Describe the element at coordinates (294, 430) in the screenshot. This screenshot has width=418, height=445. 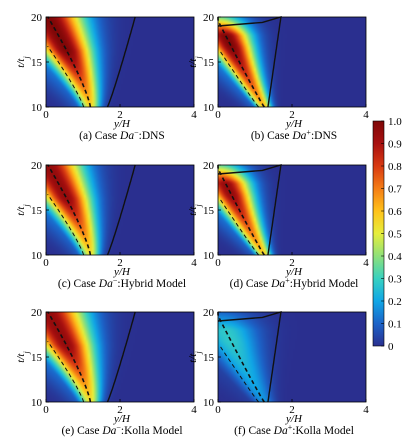
I see `panel-caption: (f) Case Da+:Kolla Model` at that location.